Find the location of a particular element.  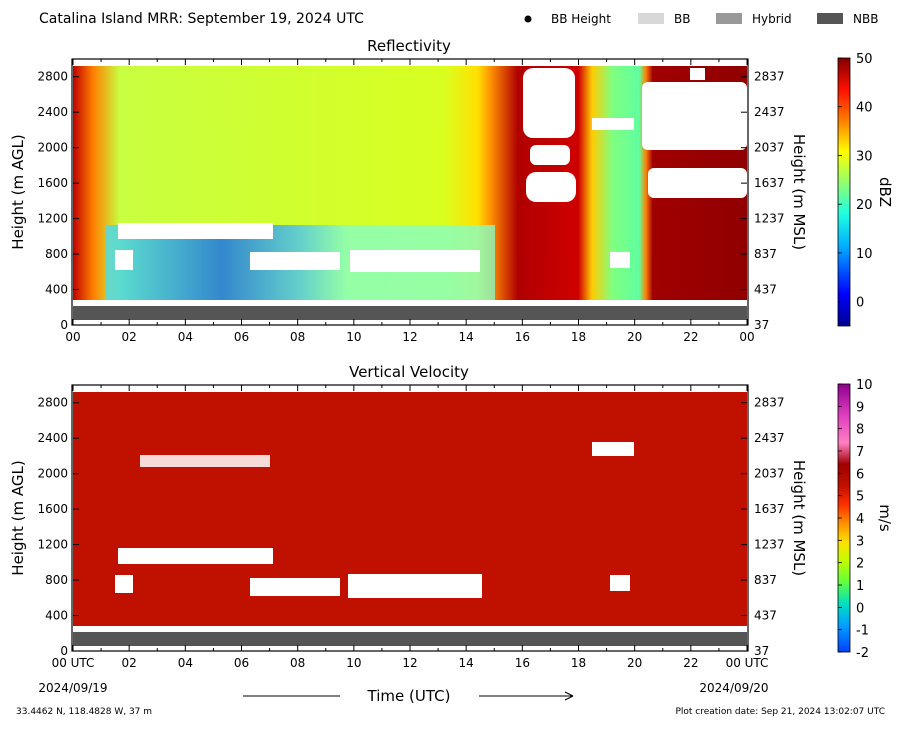

colorbar-tick-label: 4 is located at coordinates (860, 519).